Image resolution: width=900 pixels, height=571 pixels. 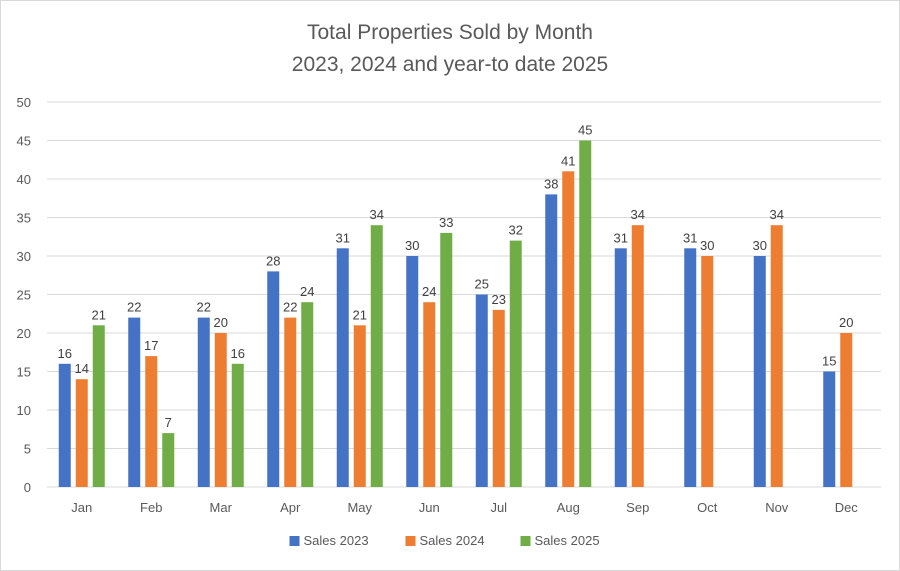 I want to click on data-label: 25, so click(x=482, y=284).